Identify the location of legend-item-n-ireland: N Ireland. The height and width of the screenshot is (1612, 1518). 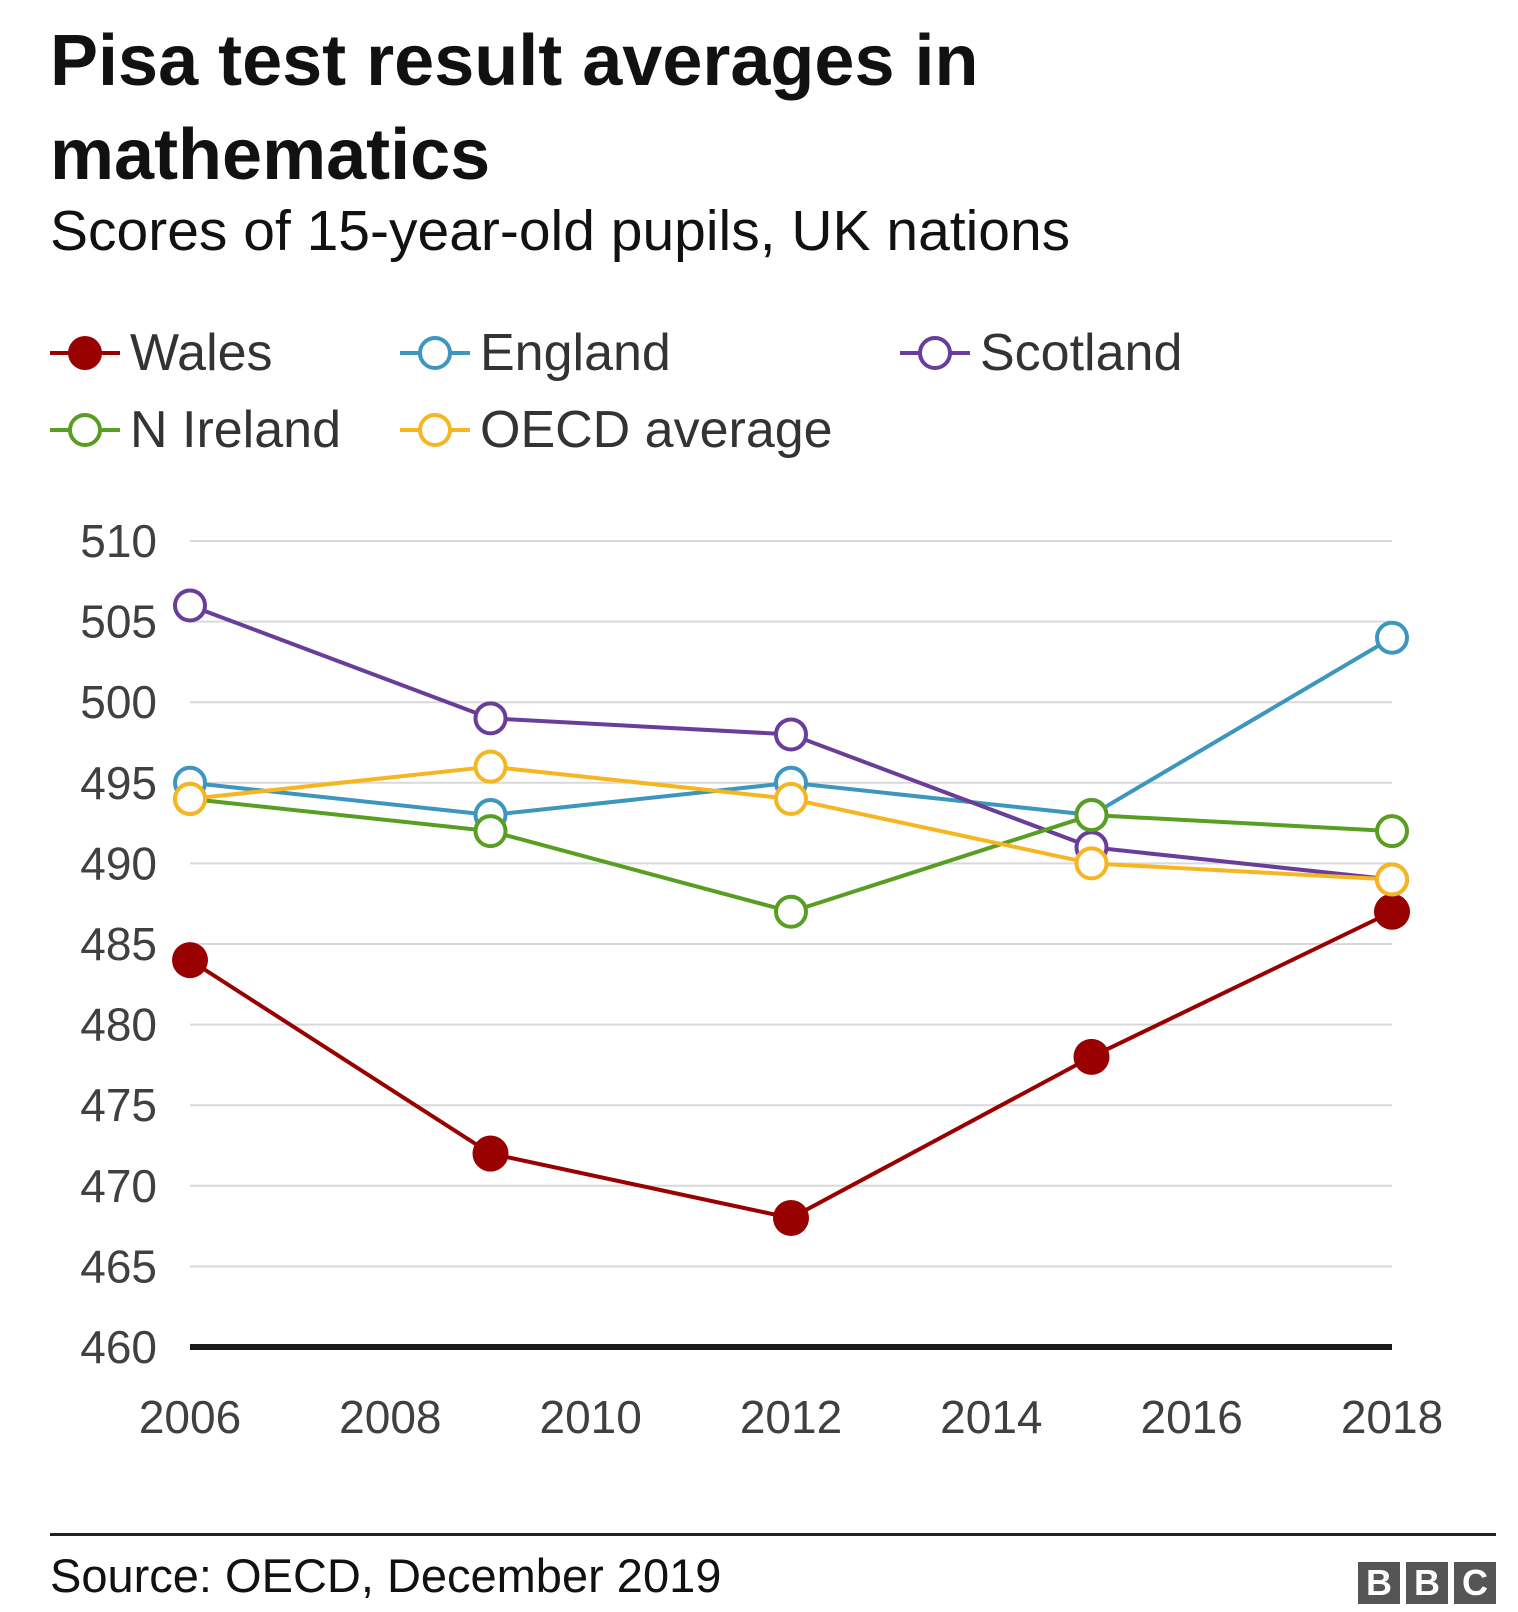
(195, 430).